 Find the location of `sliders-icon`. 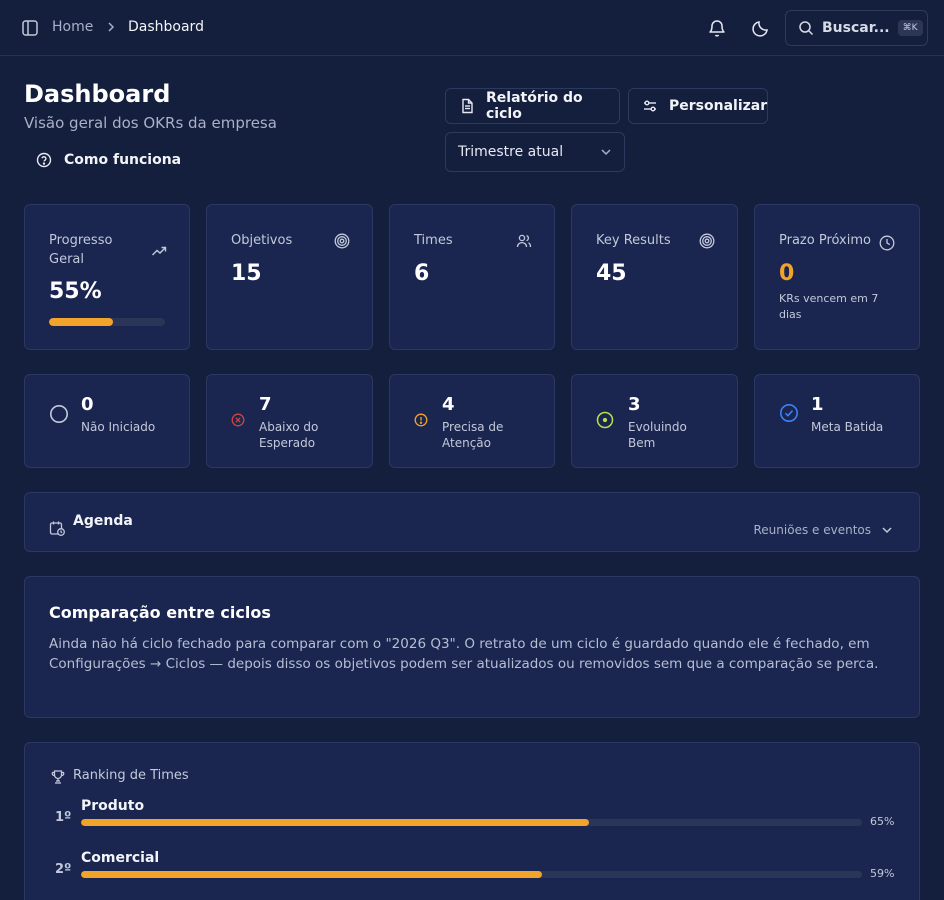

sliders-icon is located at coordinates (650, 106).